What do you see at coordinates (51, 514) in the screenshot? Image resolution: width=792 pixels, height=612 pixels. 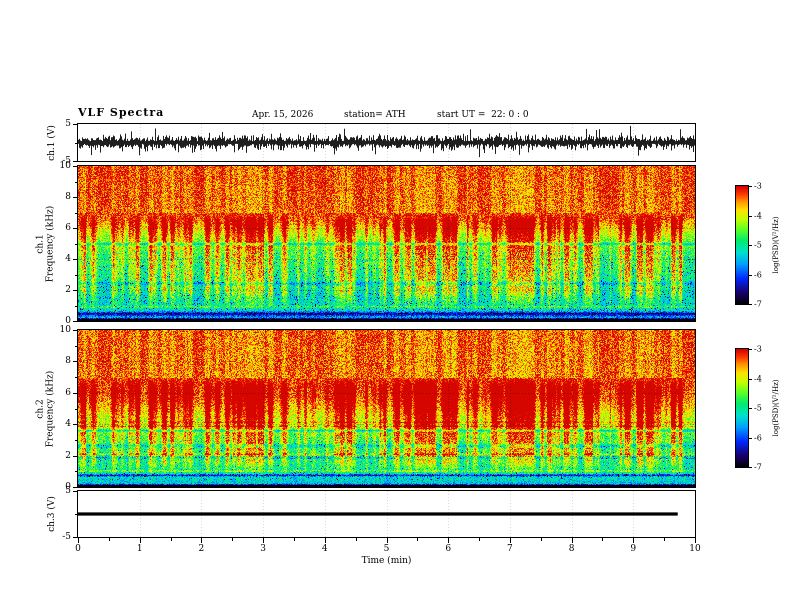 I see `y-axis-title: ch.3 (V)` at bounding box center [51, 514].